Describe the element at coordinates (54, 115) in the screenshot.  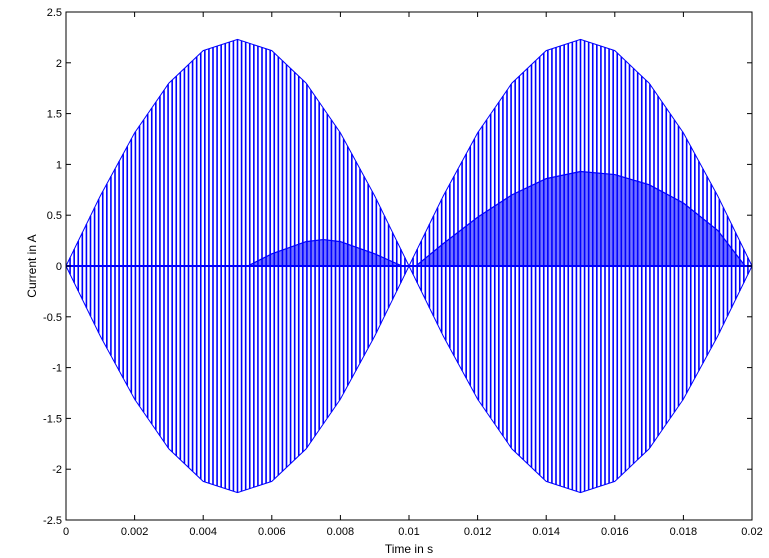
I see `y-tick-label: 1.5` at that location.